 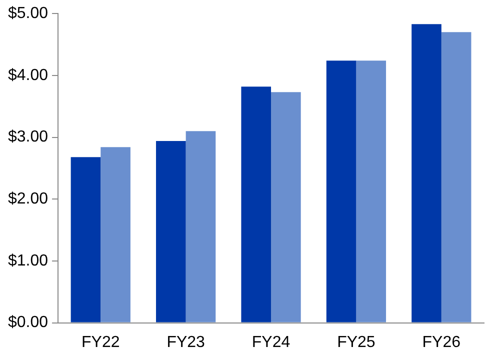 I want to click on y-tick-label: $3.00, so click(x=28, y=137).